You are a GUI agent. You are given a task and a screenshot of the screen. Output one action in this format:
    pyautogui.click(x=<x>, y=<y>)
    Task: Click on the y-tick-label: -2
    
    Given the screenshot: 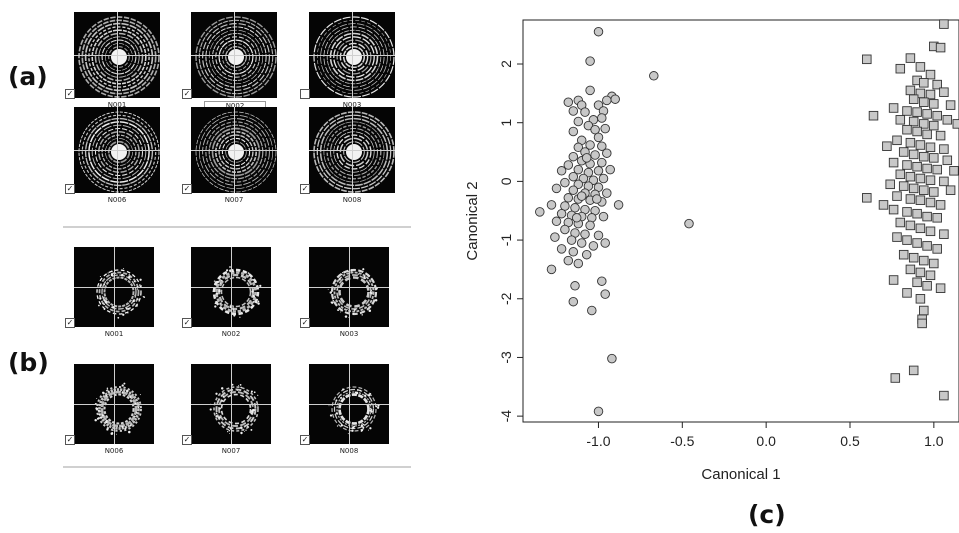 What is the action you would take?
    pyautogui.click(x=506, y=298)
    